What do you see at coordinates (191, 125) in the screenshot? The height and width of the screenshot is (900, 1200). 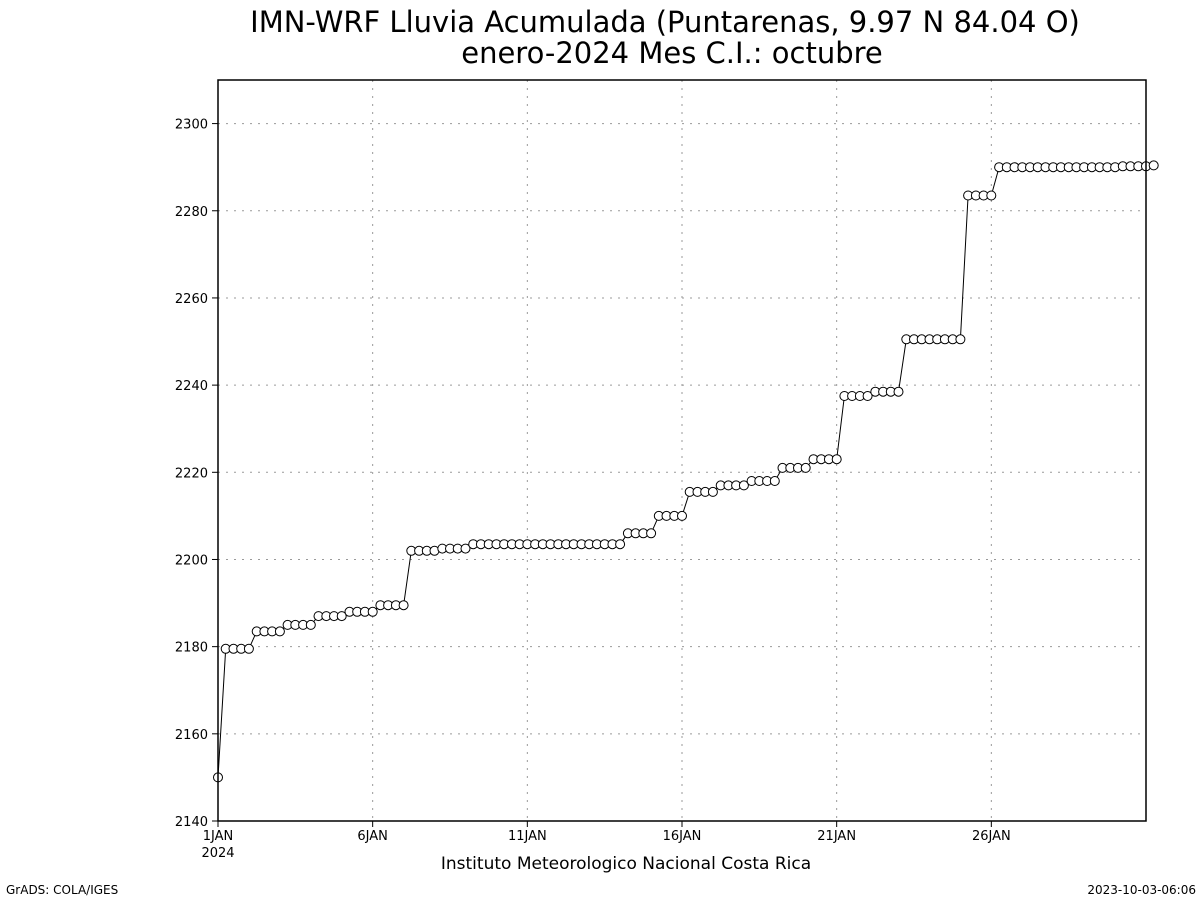 I see `y-tick-label: 2300` at bounding box center [191, 125].